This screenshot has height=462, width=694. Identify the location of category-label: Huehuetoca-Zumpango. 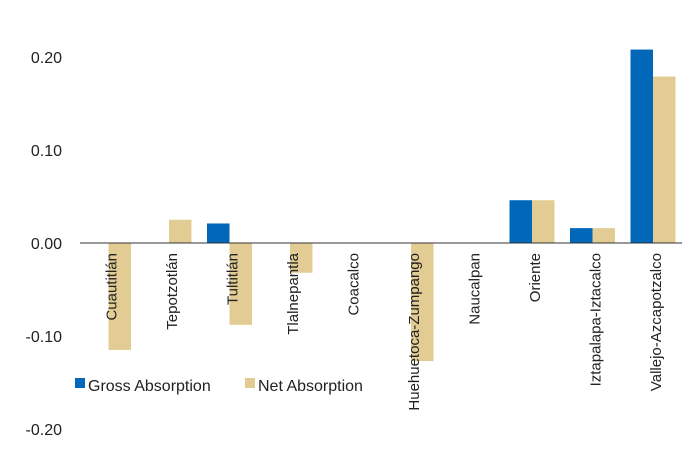
(414, 332).